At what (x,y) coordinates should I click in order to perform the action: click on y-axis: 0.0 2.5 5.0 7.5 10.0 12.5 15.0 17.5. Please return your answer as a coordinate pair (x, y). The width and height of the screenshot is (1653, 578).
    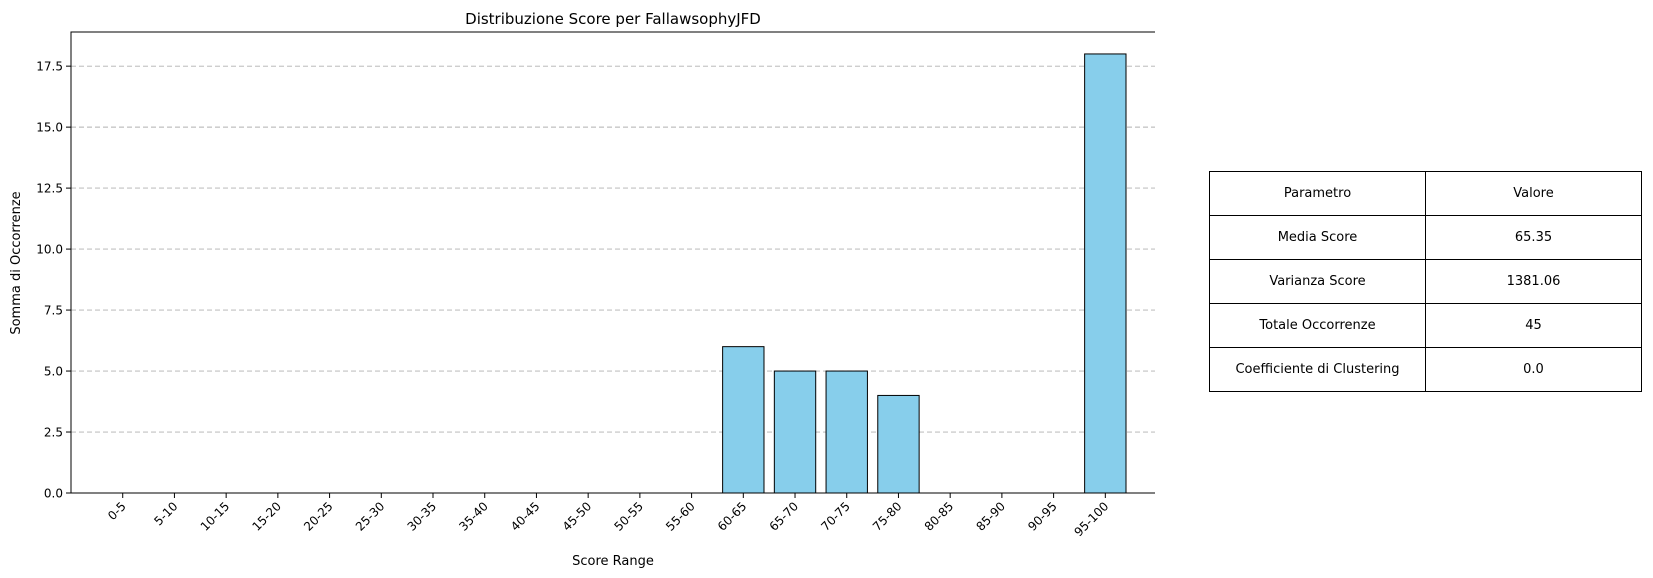
    Looking at the image, I should click on (53, 280).